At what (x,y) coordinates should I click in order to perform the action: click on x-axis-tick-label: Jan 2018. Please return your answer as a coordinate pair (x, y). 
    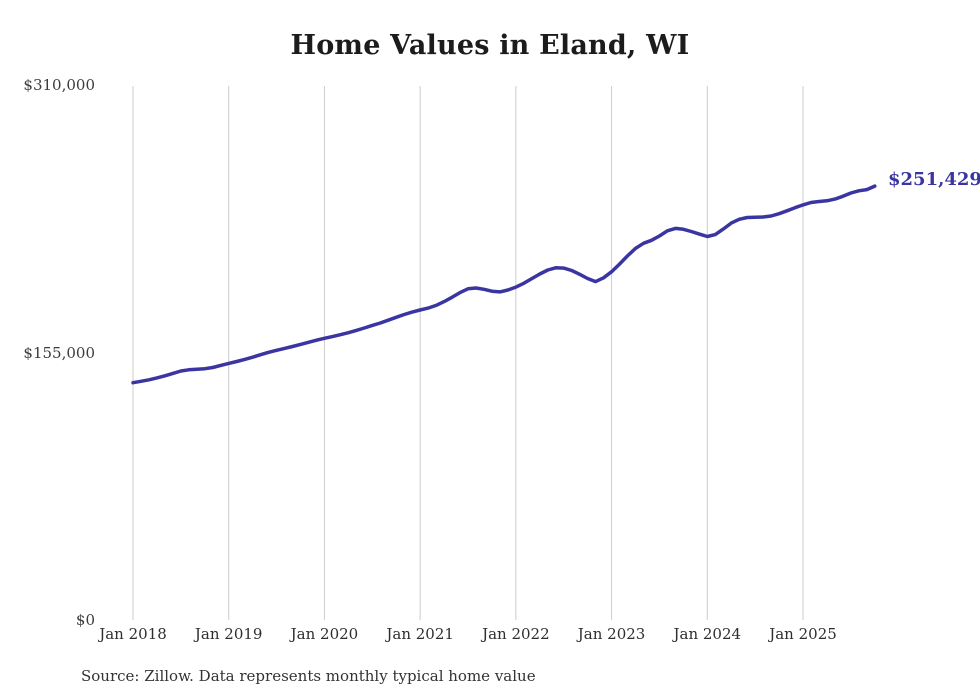
    Looking at the image, I should click on (133, 634).